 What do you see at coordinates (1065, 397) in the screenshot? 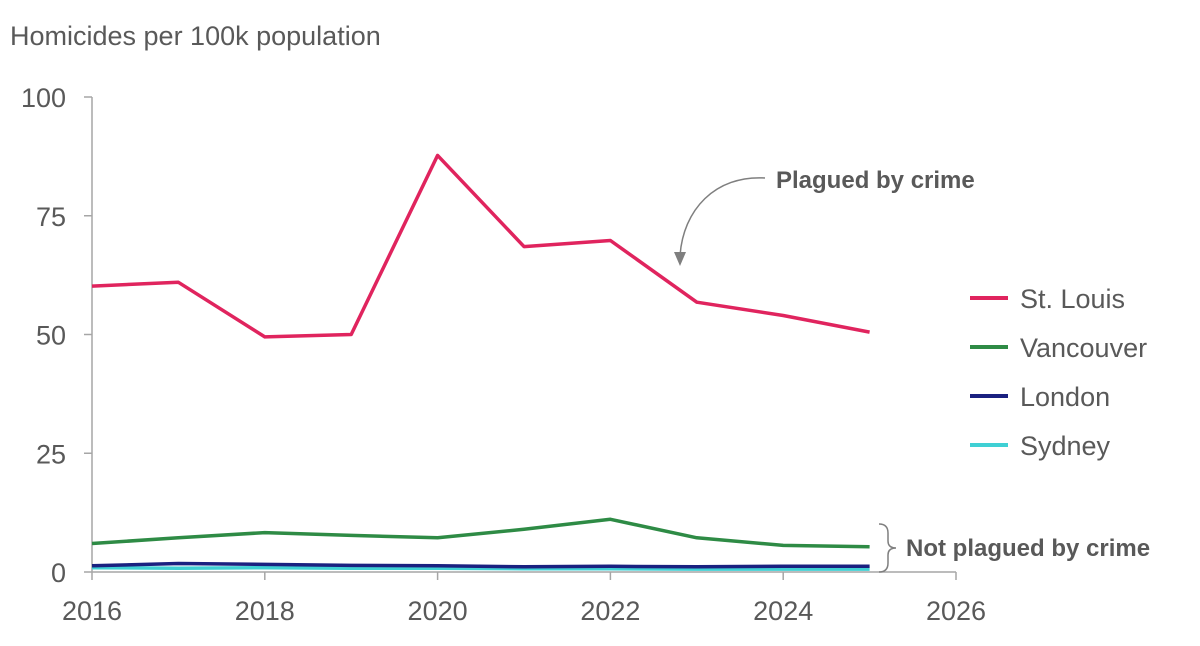
I see `legend-label: London` at bounding box center [1065, 397].